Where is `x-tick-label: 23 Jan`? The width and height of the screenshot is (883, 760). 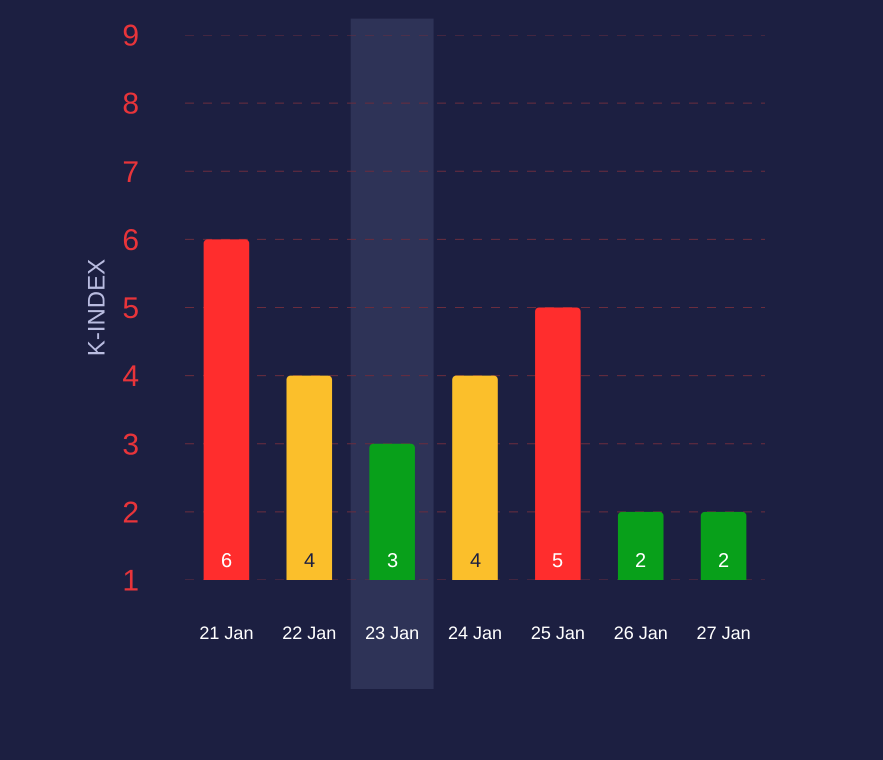
x-tick-label: 23 Jan is located at coordinates (392, 633).